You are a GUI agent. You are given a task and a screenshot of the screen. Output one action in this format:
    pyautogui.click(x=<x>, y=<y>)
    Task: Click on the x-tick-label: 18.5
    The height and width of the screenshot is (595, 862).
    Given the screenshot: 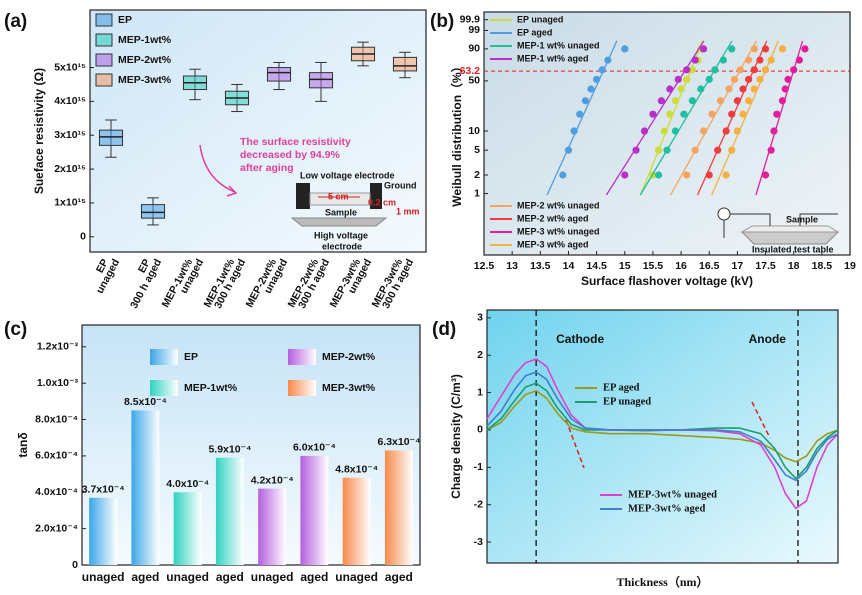 What is the action you would take?
    pyautogui.click(x=822, y=266)
    